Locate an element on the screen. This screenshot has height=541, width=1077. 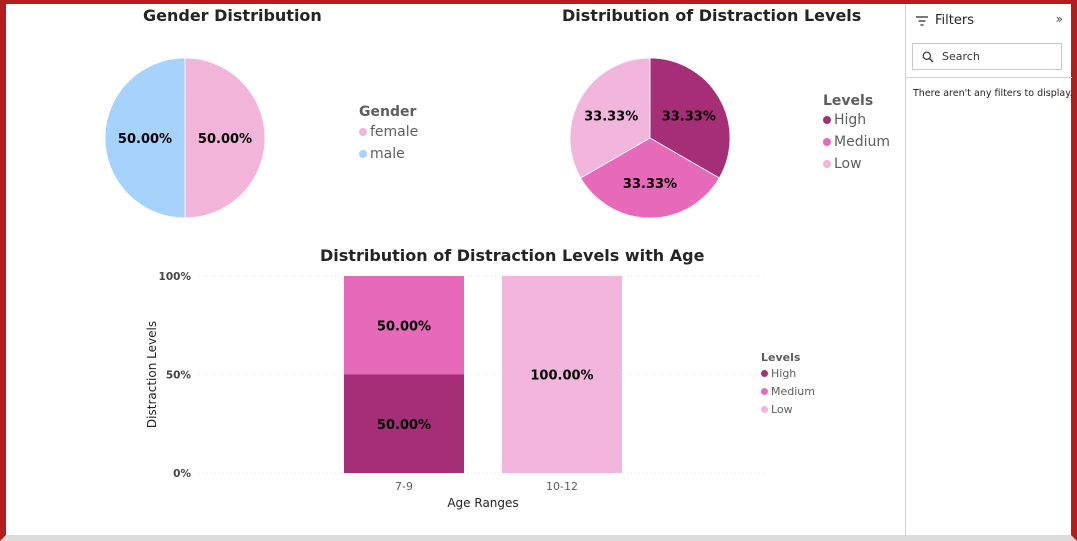
pie-data-label-male: 50.00% is located at coordinates (145, 139).